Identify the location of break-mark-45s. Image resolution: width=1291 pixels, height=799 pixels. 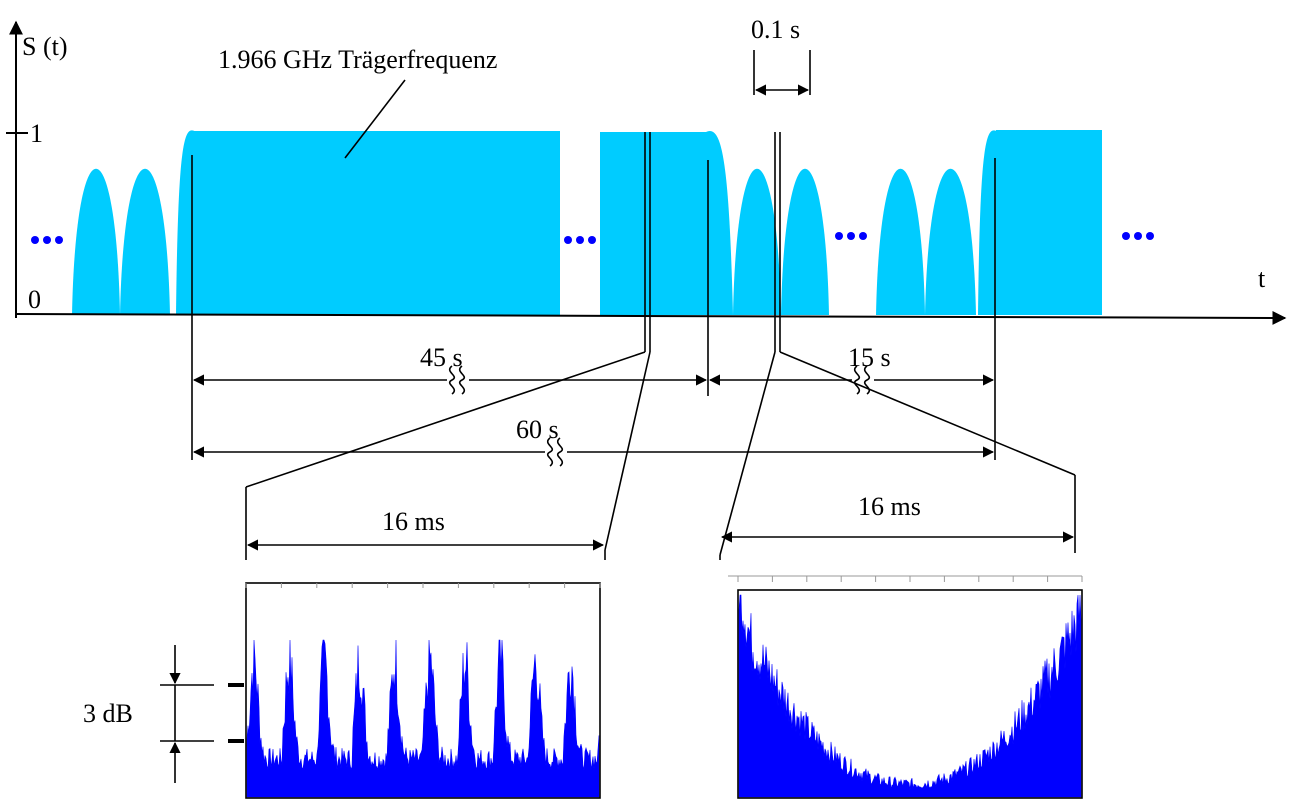
(458, 380).